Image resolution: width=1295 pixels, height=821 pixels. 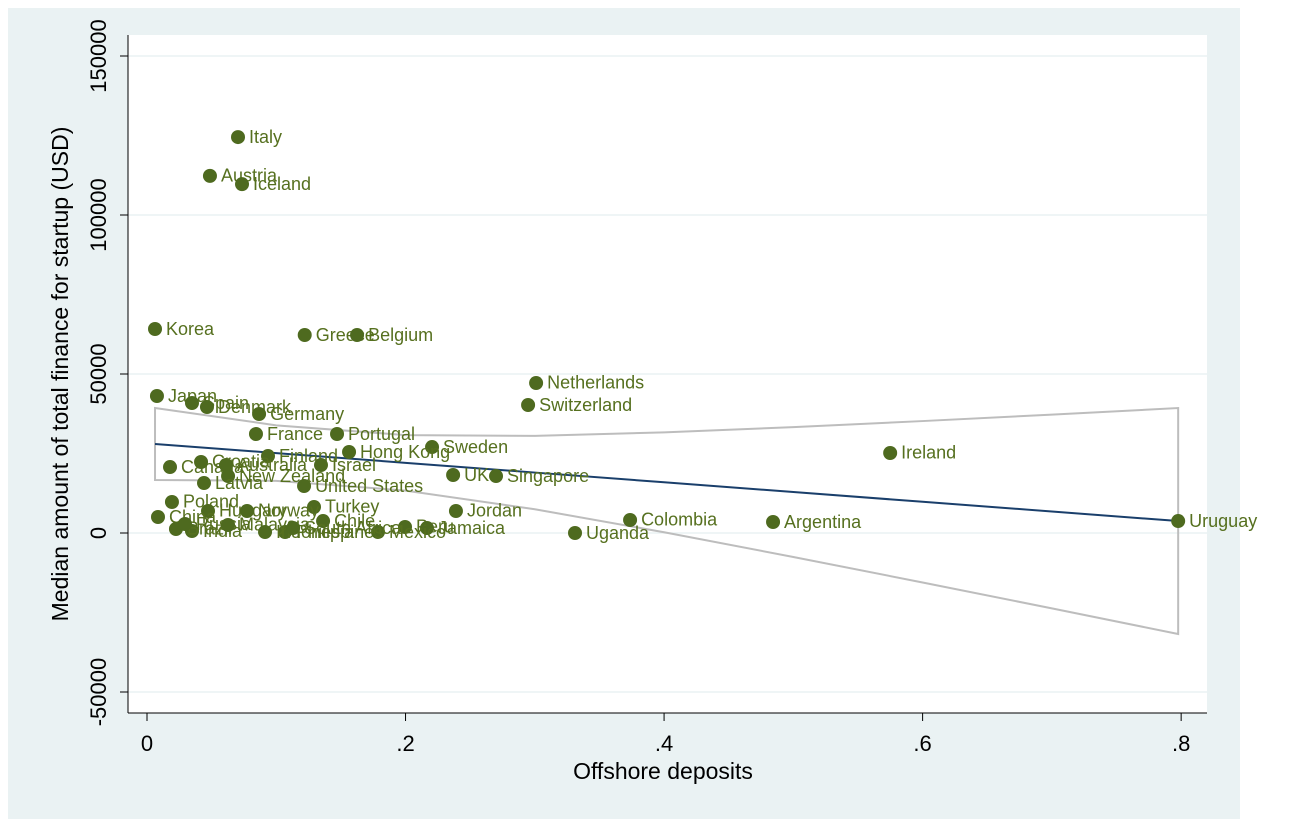 I want to click on point-label: UK, so click(x=476, y=475).